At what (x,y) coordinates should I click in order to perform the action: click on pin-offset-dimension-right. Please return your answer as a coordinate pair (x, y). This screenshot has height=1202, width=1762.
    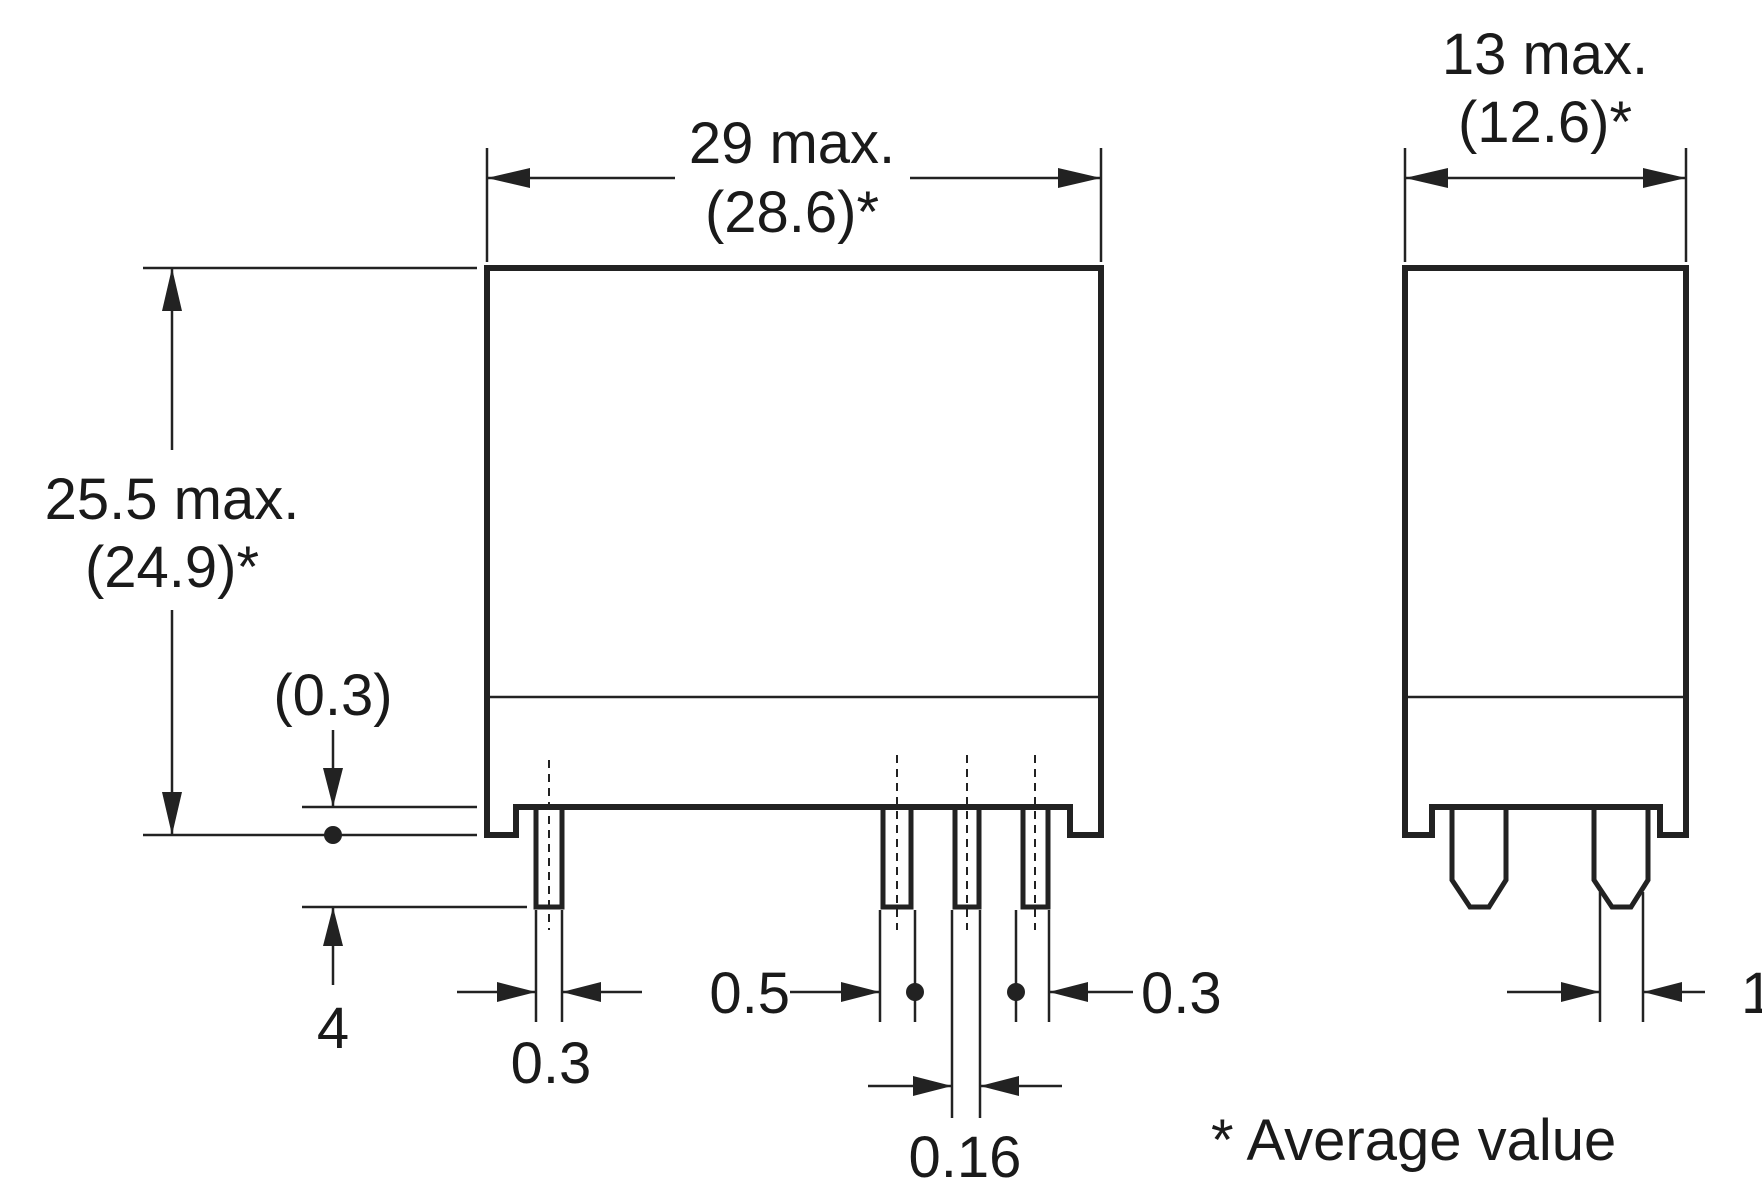
    Looking at the image, I should click on (1070, 966).